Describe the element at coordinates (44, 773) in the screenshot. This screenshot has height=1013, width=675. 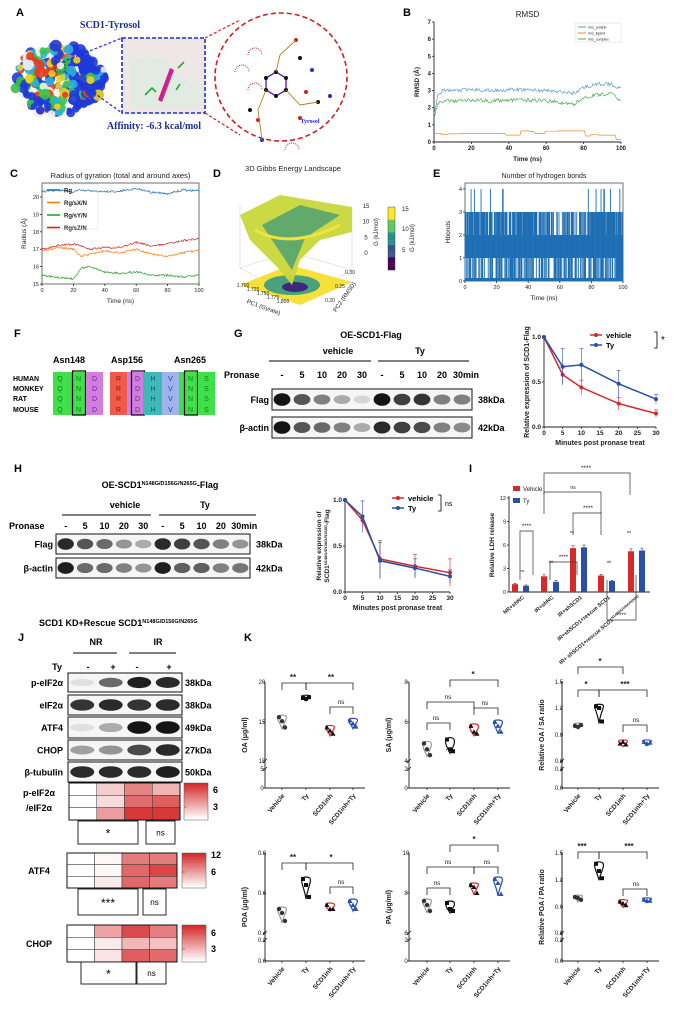
I see `blot-row-label: β-tubulin` at that location.